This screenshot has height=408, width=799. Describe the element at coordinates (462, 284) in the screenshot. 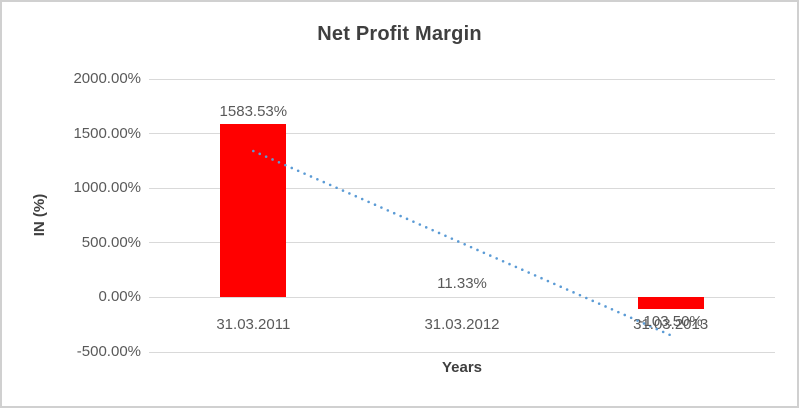

I see `data-label: 11.33%` at that location.